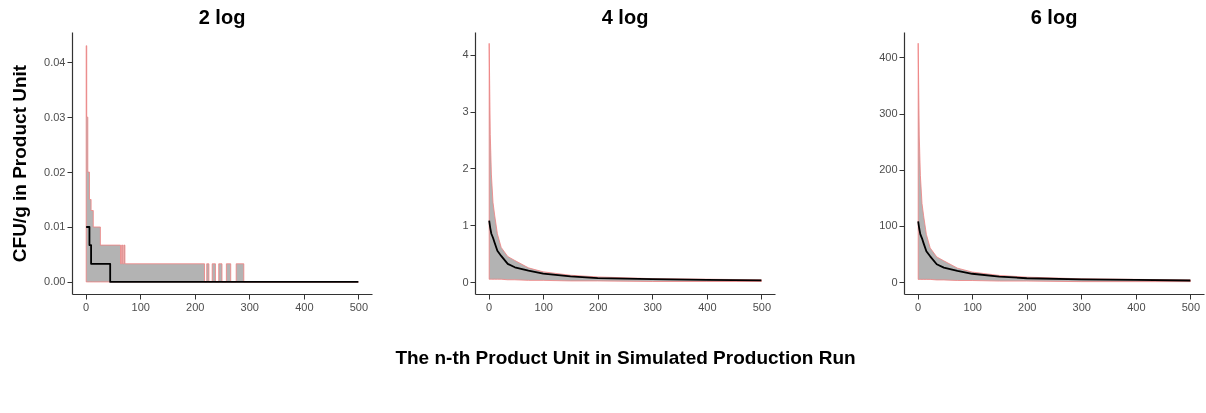 This screenshot has width=1206, height=413. Describe the element at coordinates (888, 113) in the screenshot. I see `y-tick-label: 300` at that location.